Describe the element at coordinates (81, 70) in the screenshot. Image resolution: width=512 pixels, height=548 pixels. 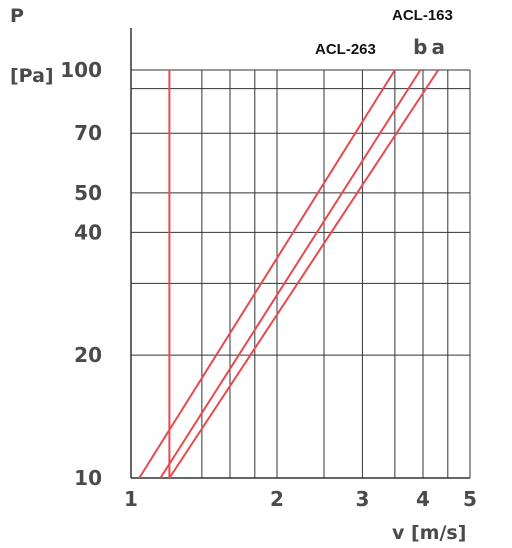
I see `y-tick-label: 100` at that location.